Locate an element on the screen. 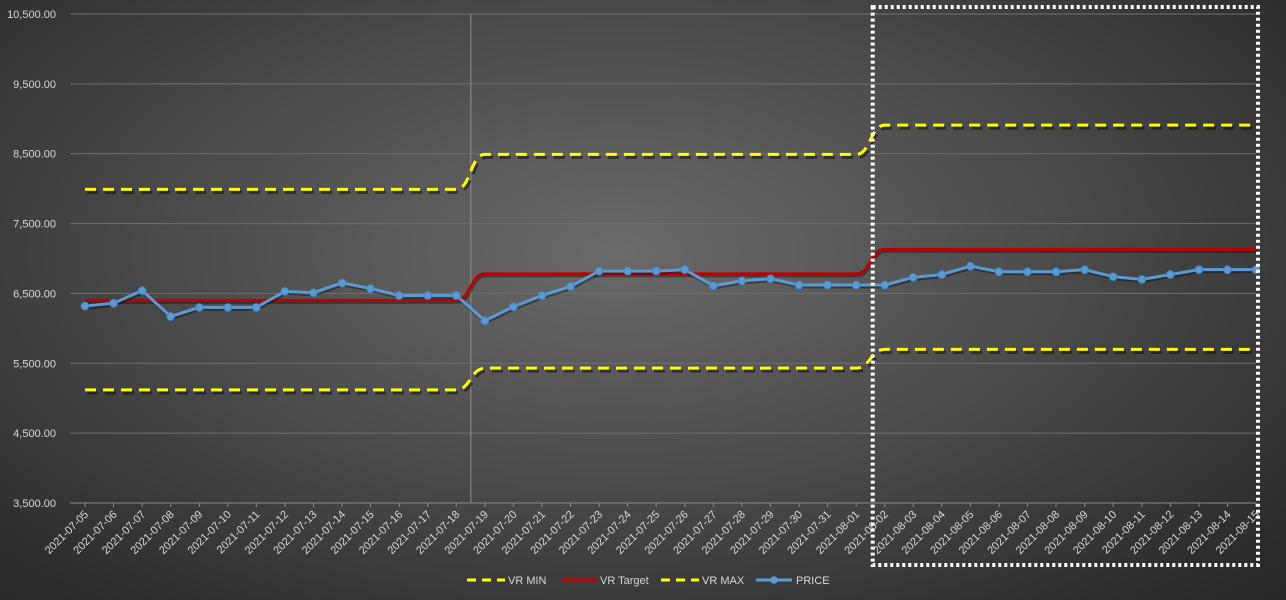  y-tick-label: 4,500.00 is located at coordinates (34, 434).